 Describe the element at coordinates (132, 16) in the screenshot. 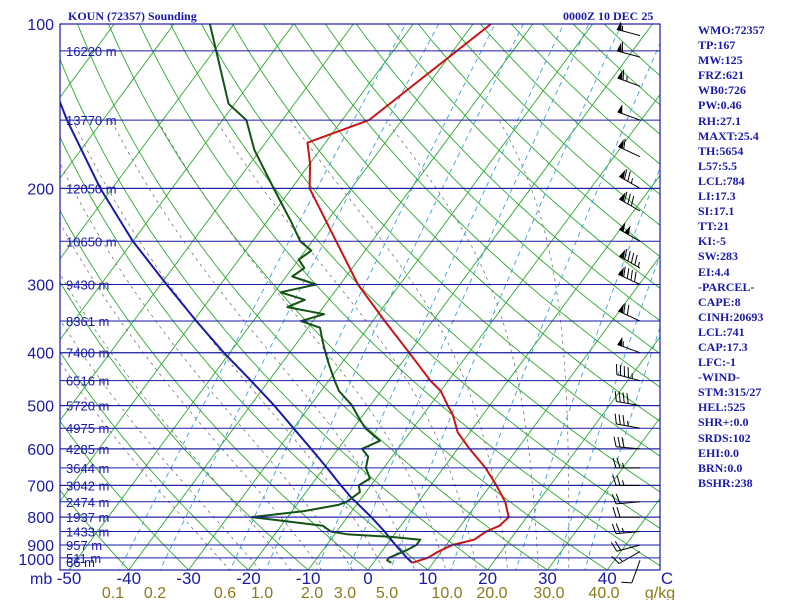

I see `sounding-title: KOUN (72357) Sounding` at that location.